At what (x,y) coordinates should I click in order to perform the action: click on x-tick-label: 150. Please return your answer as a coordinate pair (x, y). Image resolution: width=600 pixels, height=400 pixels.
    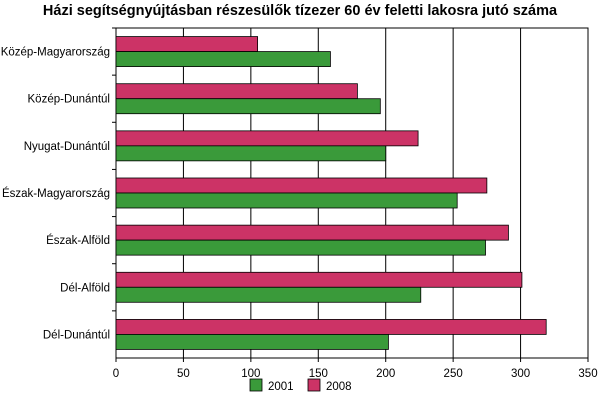
    Looking at the image, I should click on (318, 374).